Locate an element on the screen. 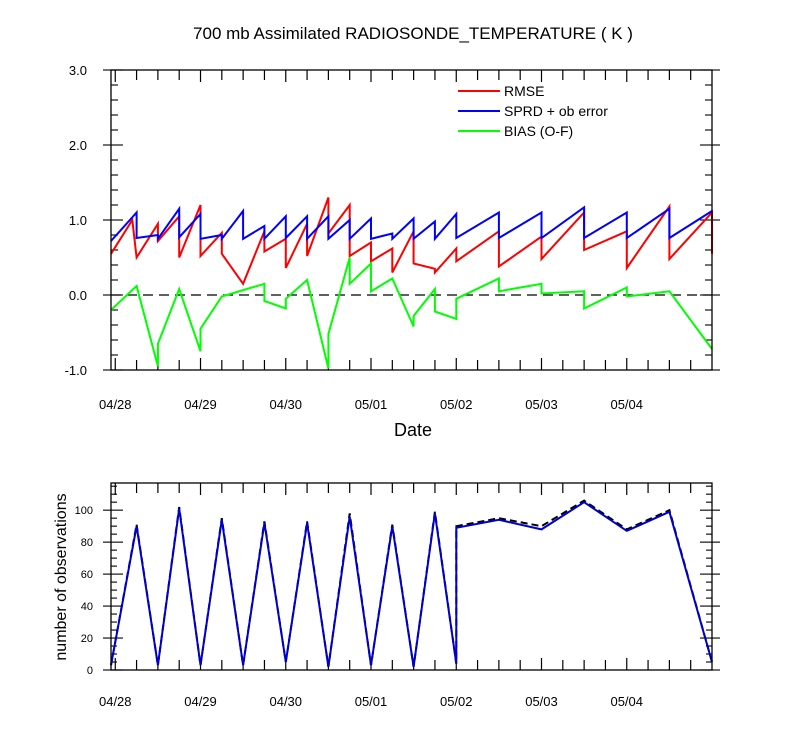 This screenshot has width=800, height=755. y-tick-label: 40 is located at coordinates (87, 607).